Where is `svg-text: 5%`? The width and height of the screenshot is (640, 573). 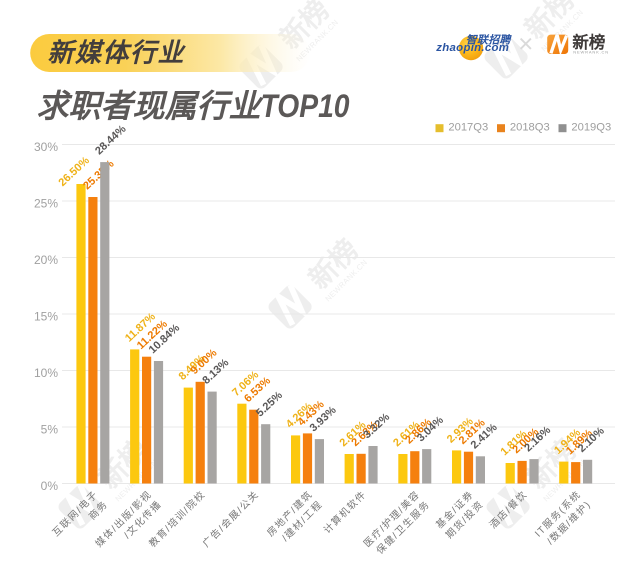
svg-text: 5% is located at coordinates (50, 429).